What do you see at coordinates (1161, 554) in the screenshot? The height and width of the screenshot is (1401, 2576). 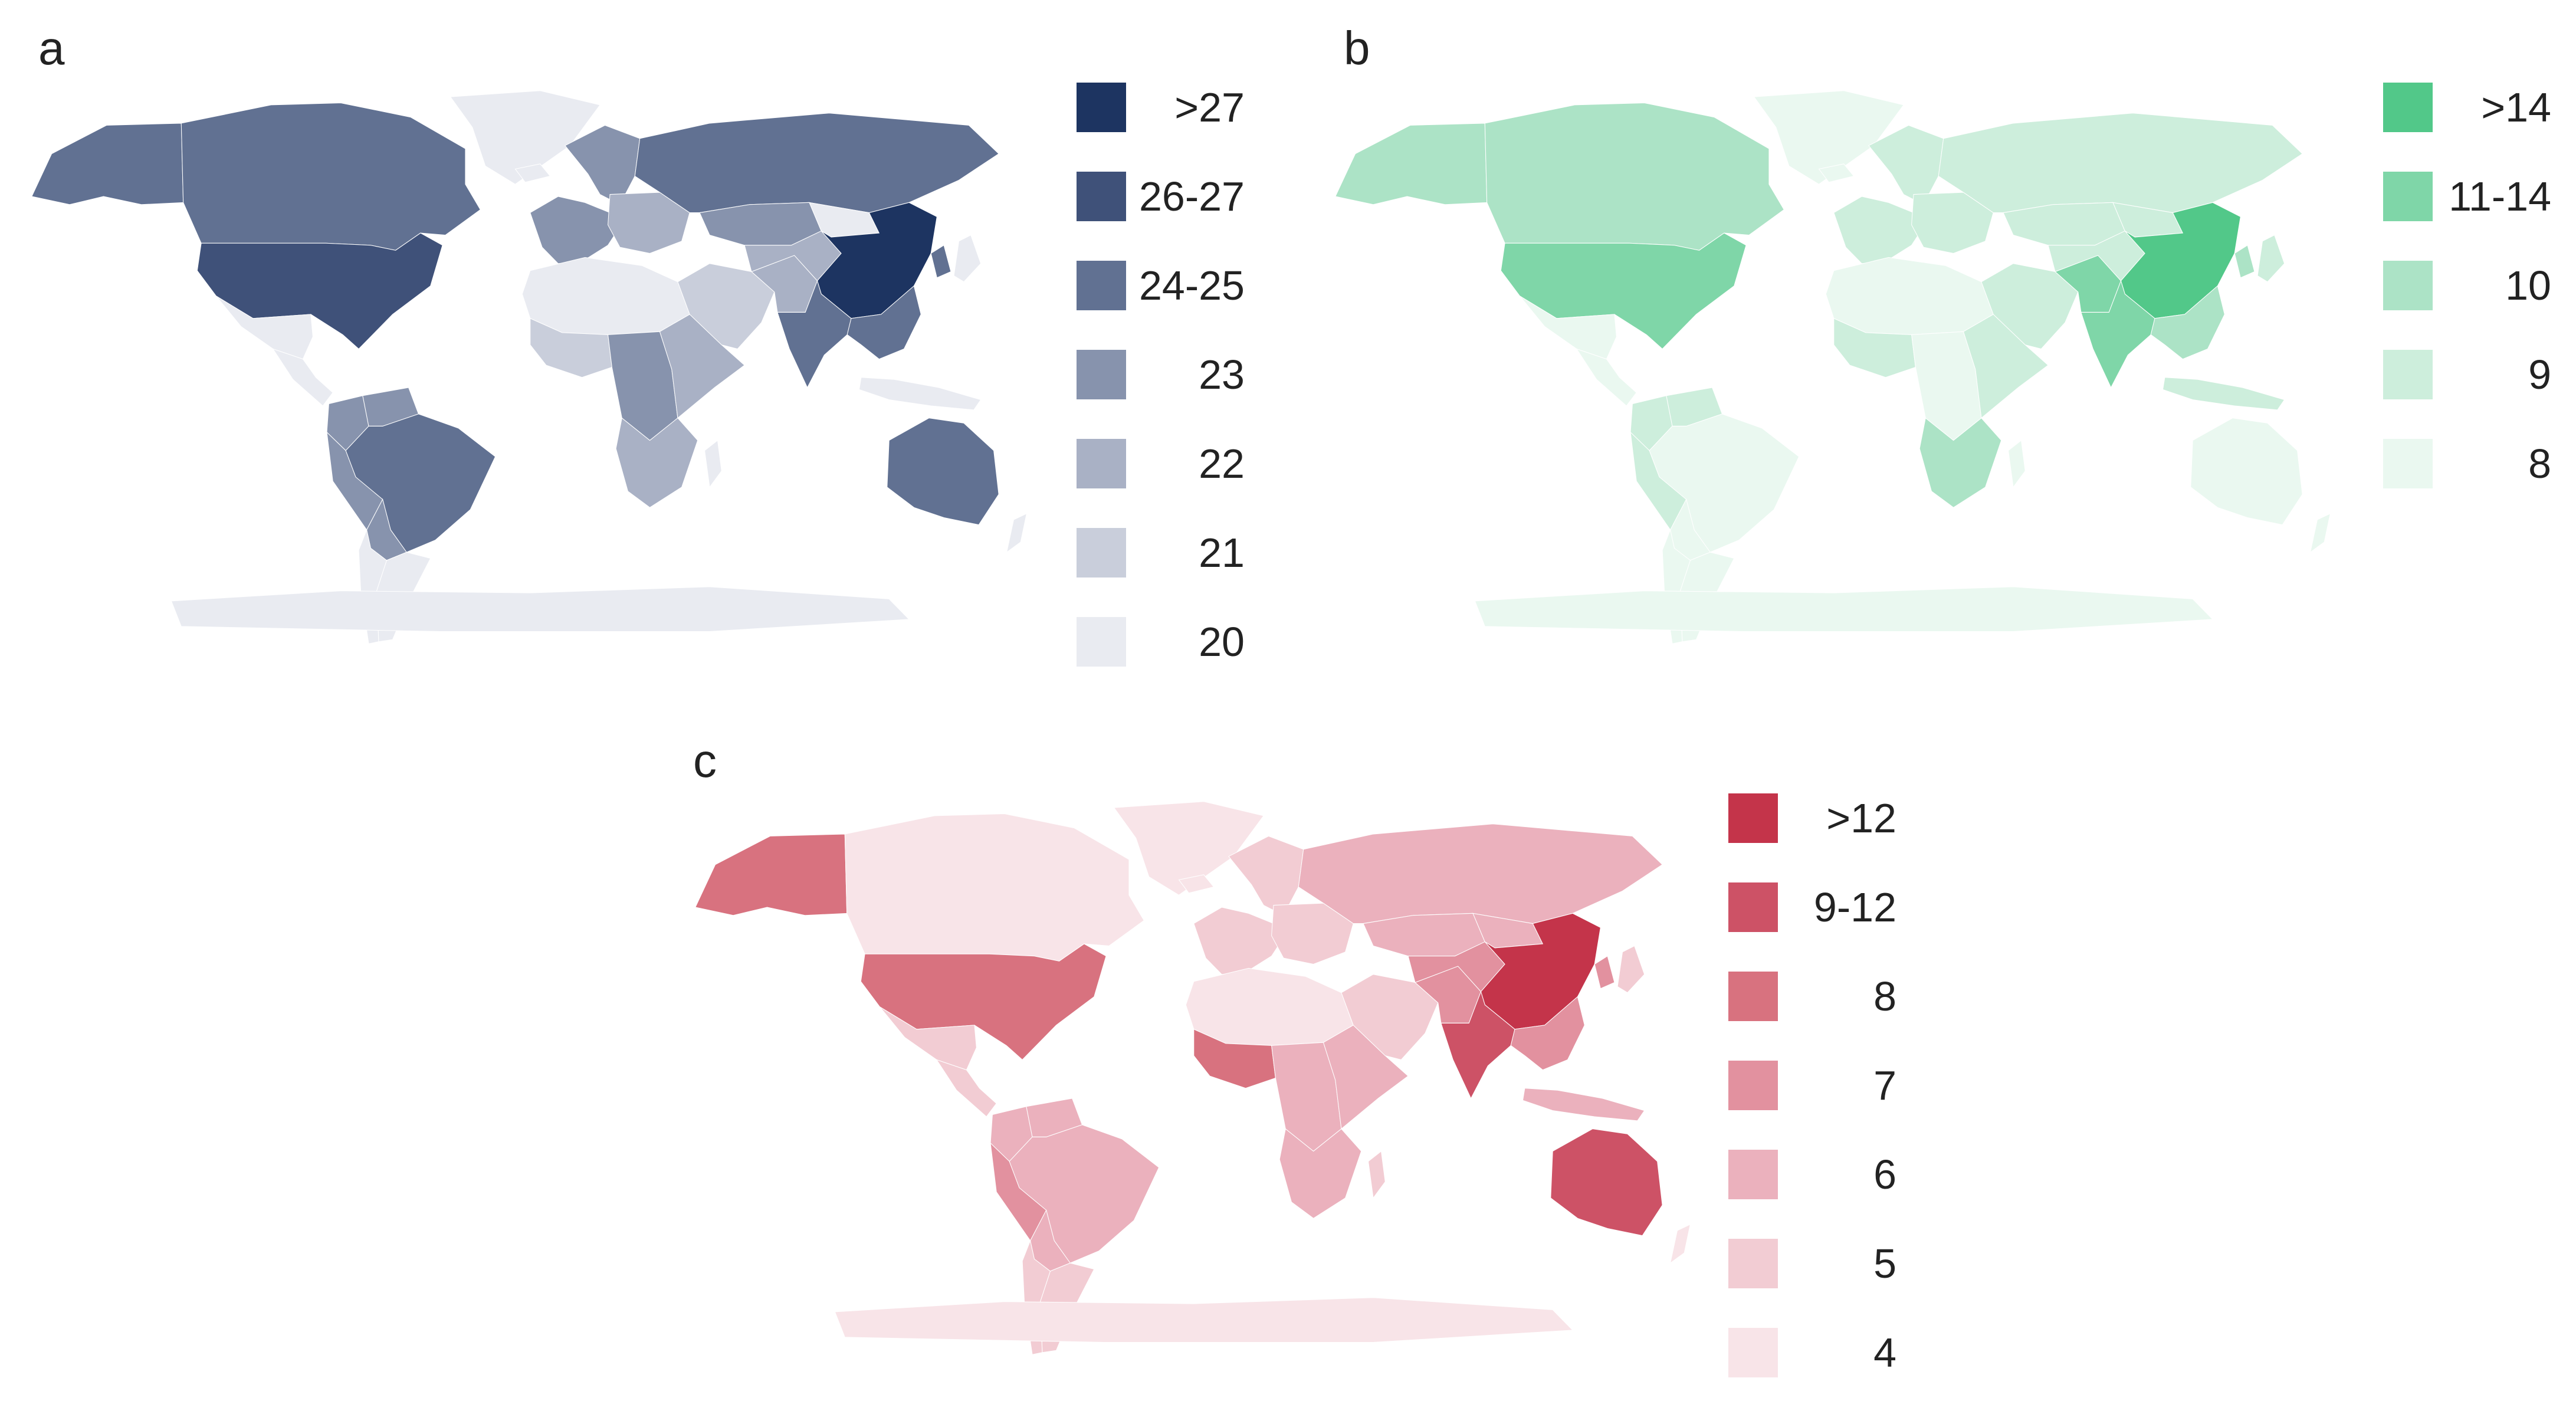 I see `legend-item: 21` at bounding box center [1161, 554].